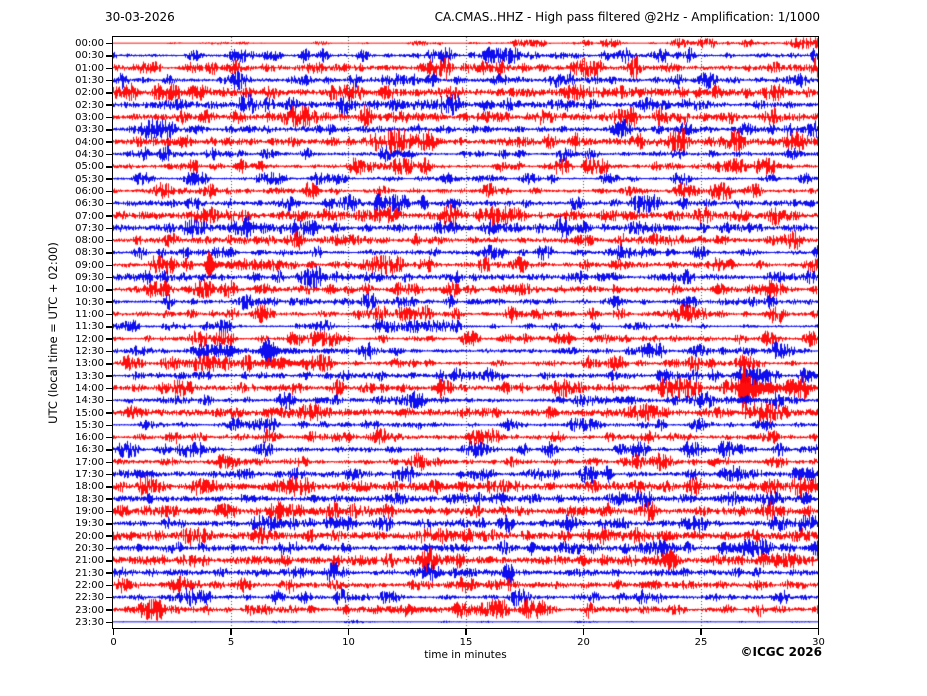 This screenshot has height=696, width=927. I want to click on y-tick-label: 18:30, so click(89, 499).